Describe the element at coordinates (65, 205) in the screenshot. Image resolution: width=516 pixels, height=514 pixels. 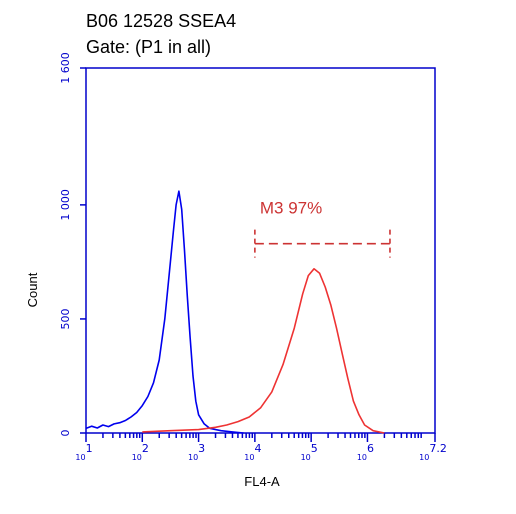
I see `y-tick-label-2: 1 000` at that location.